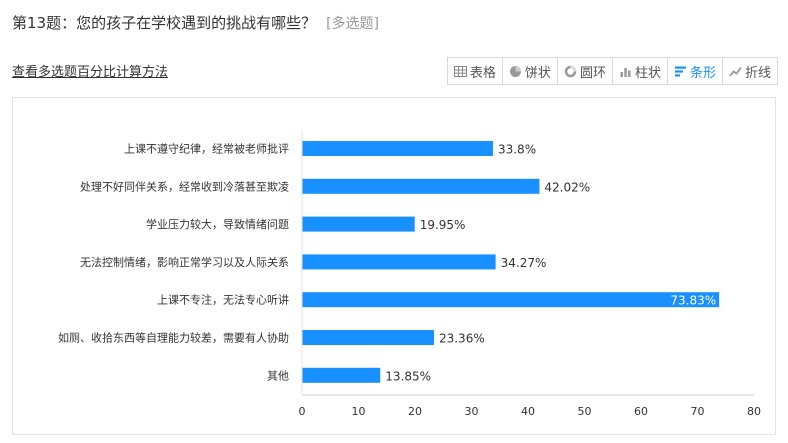 This screenshot has width=788, height=443. I want to click on line-view-label: 折线, so click(757, 73).